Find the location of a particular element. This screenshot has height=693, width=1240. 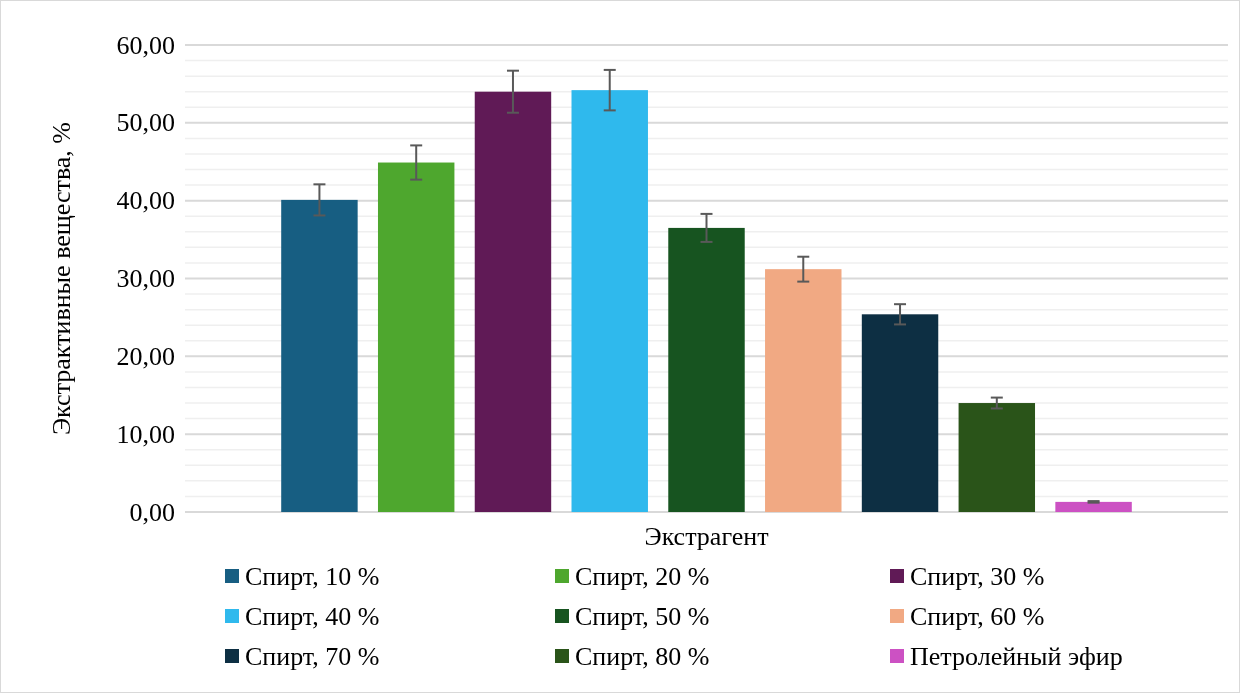

y-axis-title: Экстрактивные вещества, % is located at coordinates (61, 278).